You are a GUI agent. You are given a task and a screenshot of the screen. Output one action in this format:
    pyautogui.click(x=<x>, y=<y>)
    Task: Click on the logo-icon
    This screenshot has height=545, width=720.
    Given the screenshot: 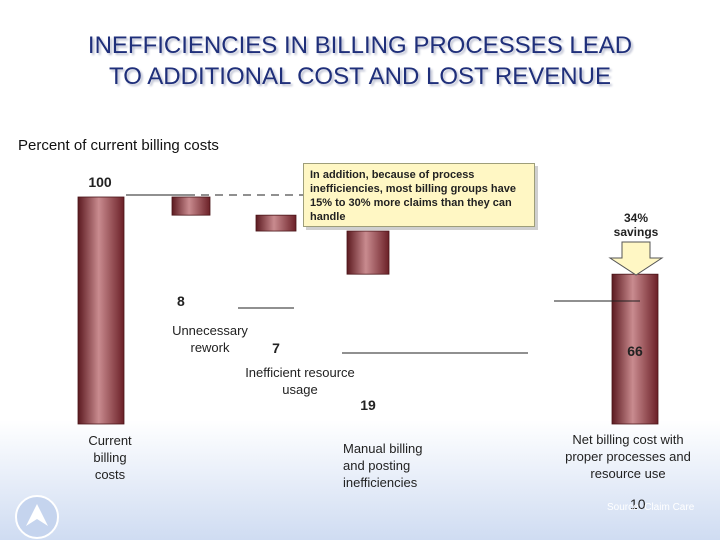 What is the action you would take?
    pyautogui.click(x=37, y=519)
    